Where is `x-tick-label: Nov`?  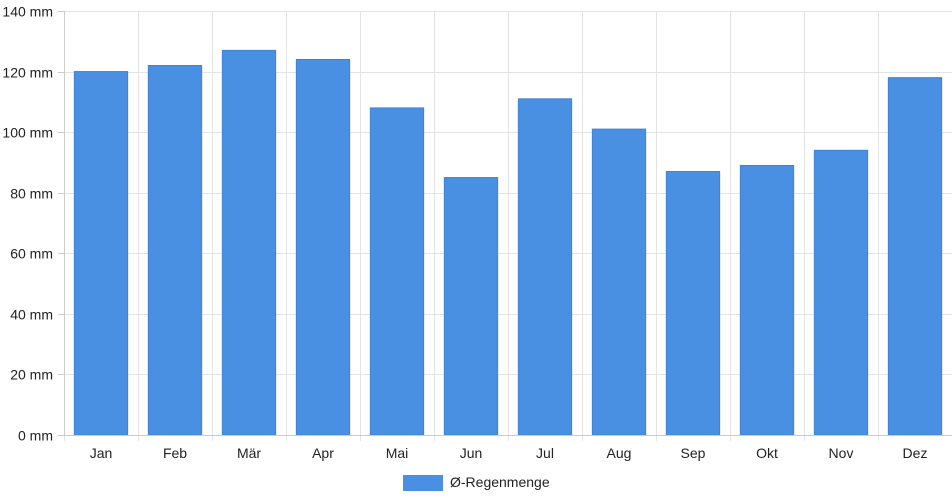 x-tick-label: Nov is located at coordinates (841, 453).